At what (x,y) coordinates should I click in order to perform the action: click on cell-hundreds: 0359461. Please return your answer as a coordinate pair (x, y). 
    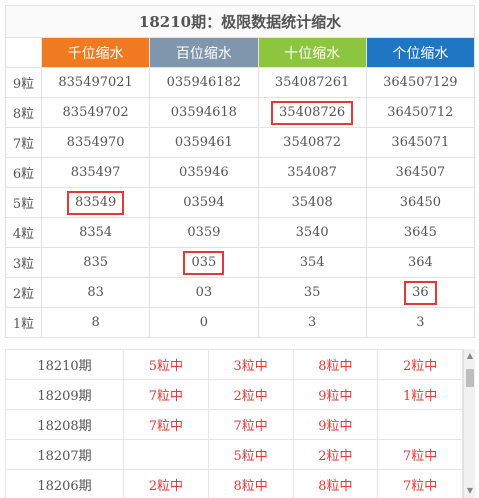
    Looking at the image, I should click on (204, 142).